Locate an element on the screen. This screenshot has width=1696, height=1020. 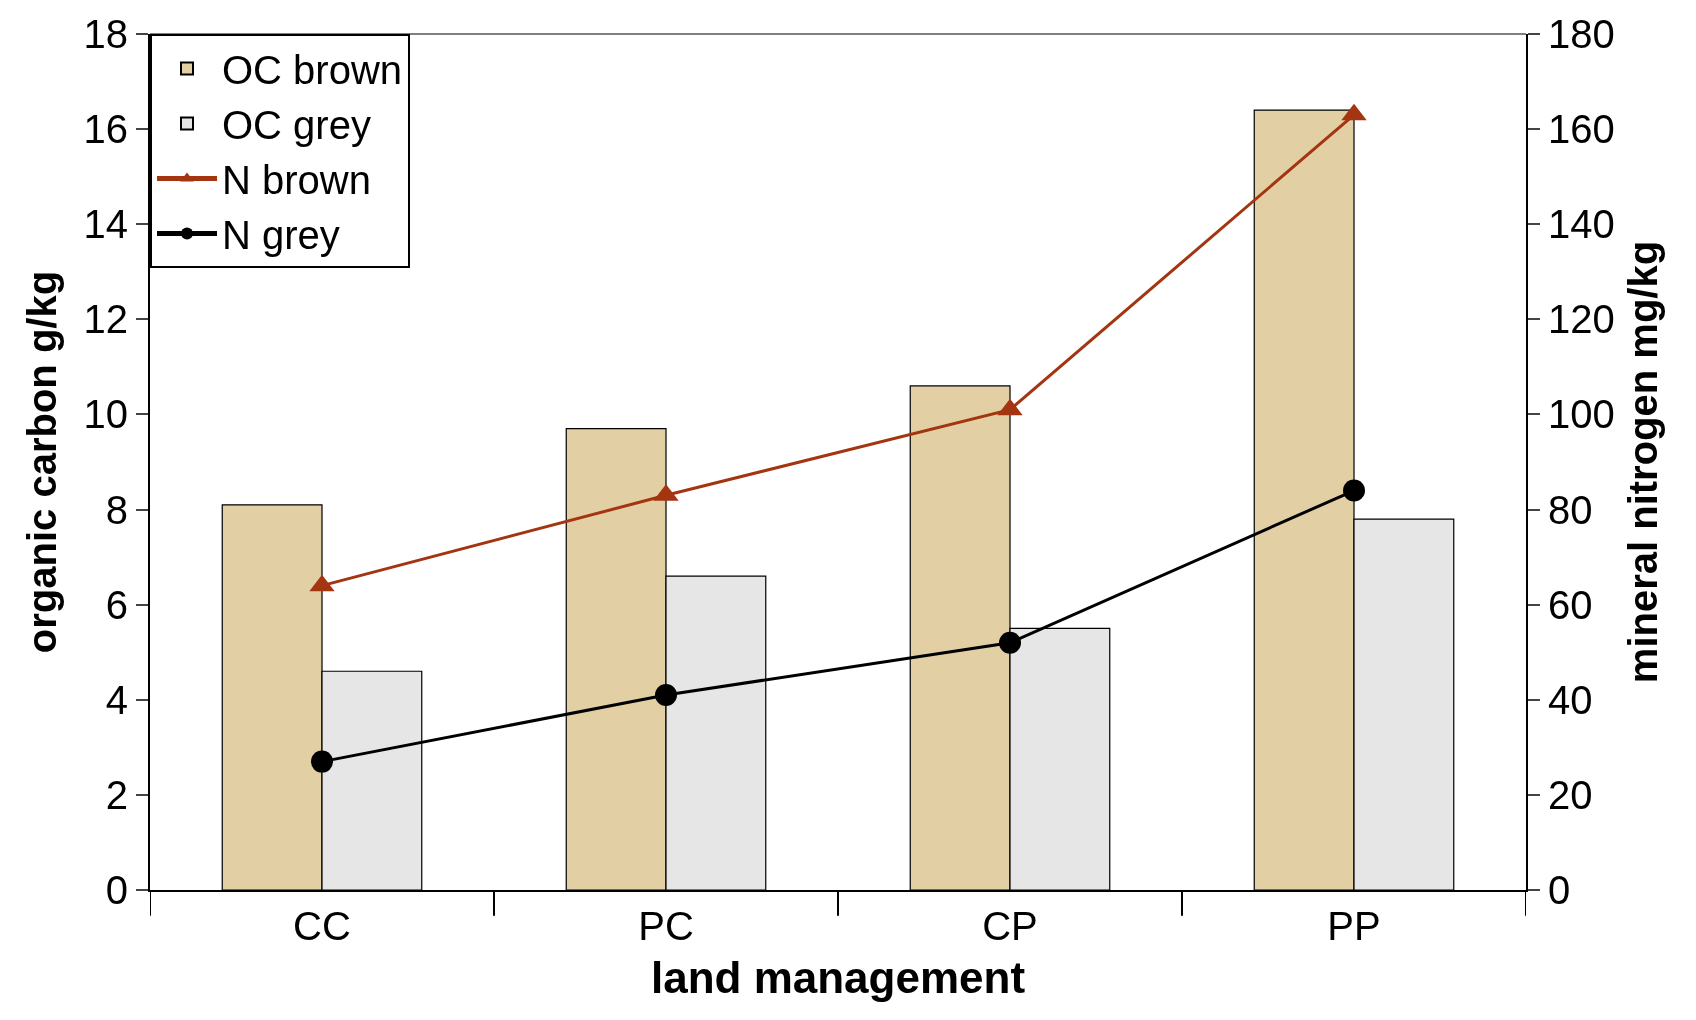
y2-tick-label: 120 is located at coordinates (1581, 319).